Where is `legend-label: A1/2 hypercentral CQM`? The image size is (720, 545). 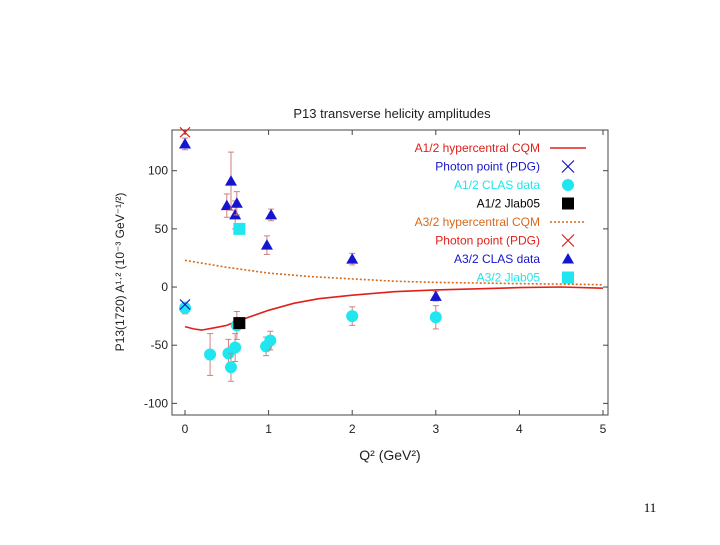 legend-label: A1/2 hypercentral CQM is located at coordinates (477, 148).